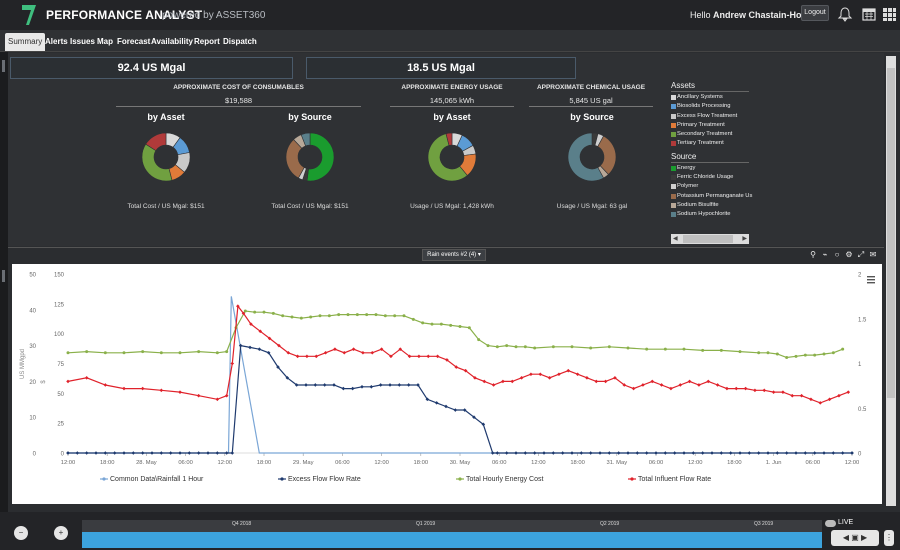  What do you see at coordinates (830, 523) in the screenshot?
I see `live-toggle` at bounding box center [830, 523].